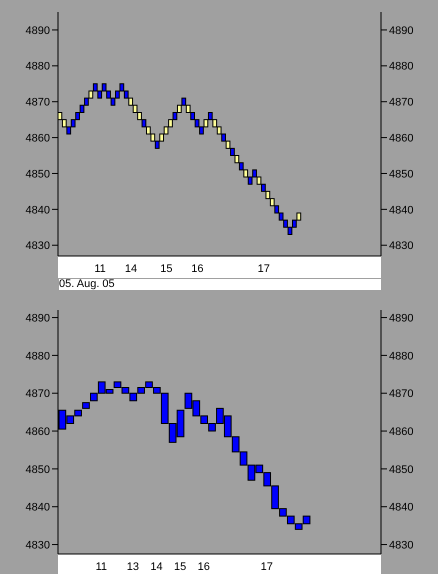 This screenshot has height=574, width=438. What do you see at coordinates (86, 405) in the screenshot?
I see `bar` at bounding box center [86, 405].